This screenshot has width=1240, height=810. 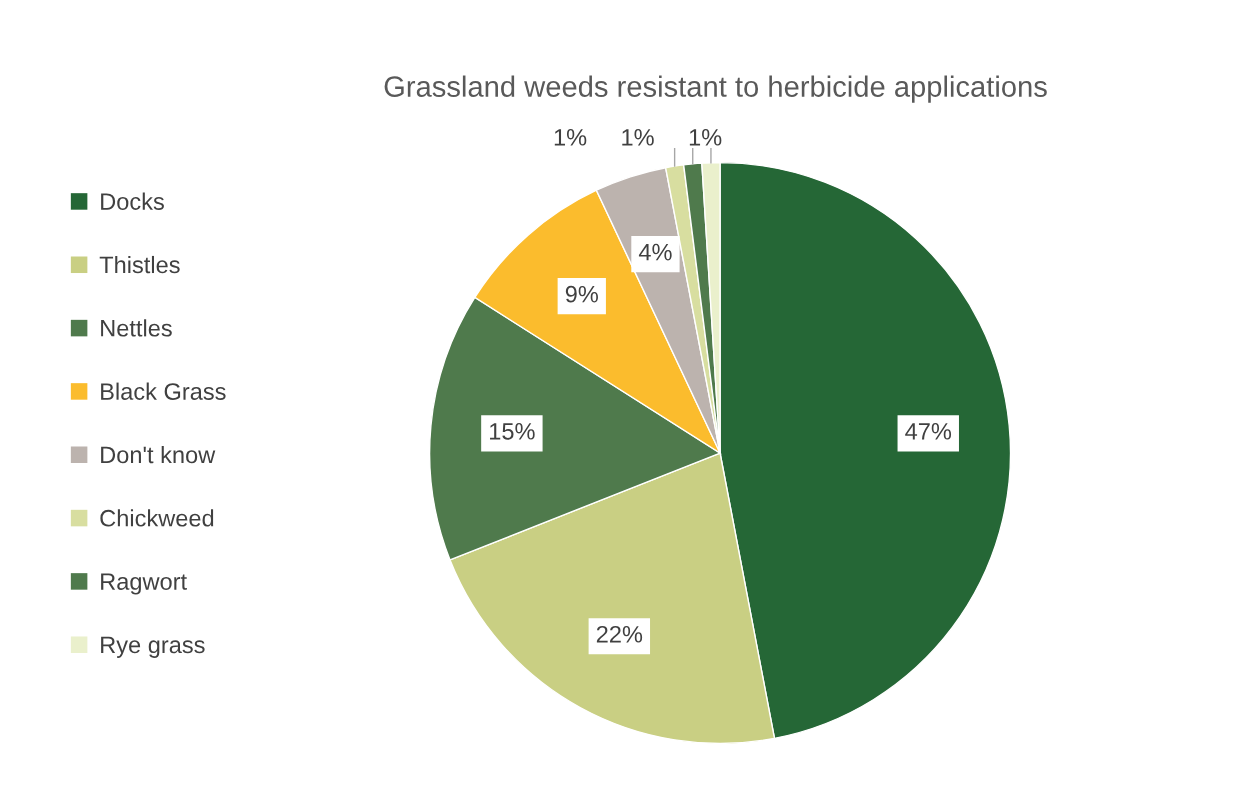 I want to click on legend-label: Black Grass, so click(x=163, y=391).